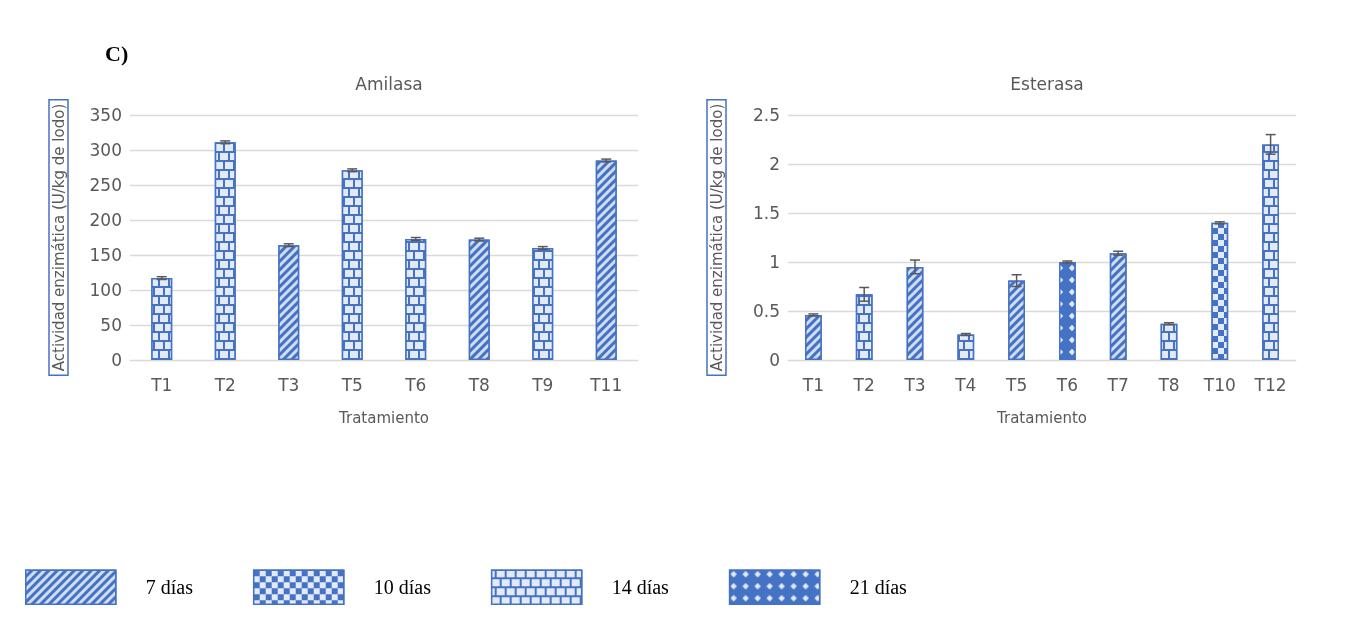 The height and width of the screenshot is (624, 1356). I want to click on y-tick-label: 200, so click(105, 220).